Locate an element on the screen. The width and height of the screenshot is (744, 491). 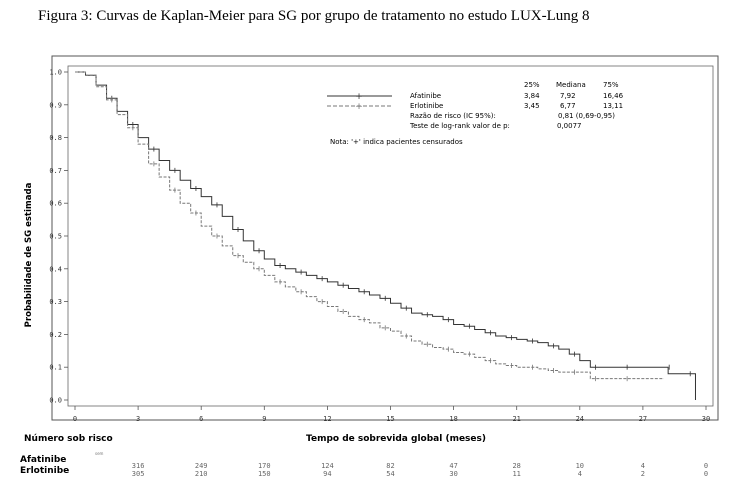
y-axis-label: Probabilidade de SG estimada is located at coordinates (29, 254).